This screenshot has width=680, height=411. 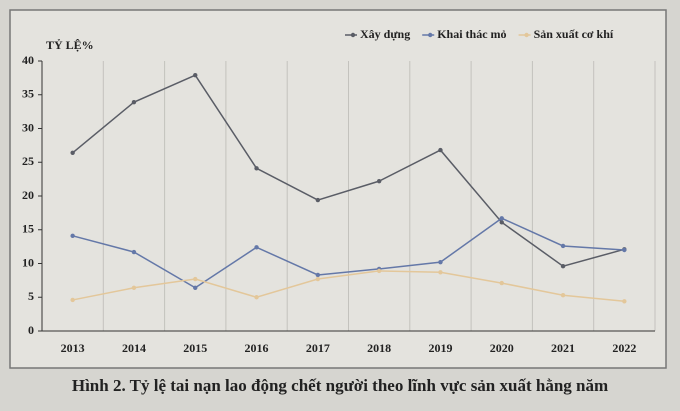 What do you see at coordinates (257, 348) in the screenshot?
I see `x-tick-label: 2016` at bounding box center [257, 348].